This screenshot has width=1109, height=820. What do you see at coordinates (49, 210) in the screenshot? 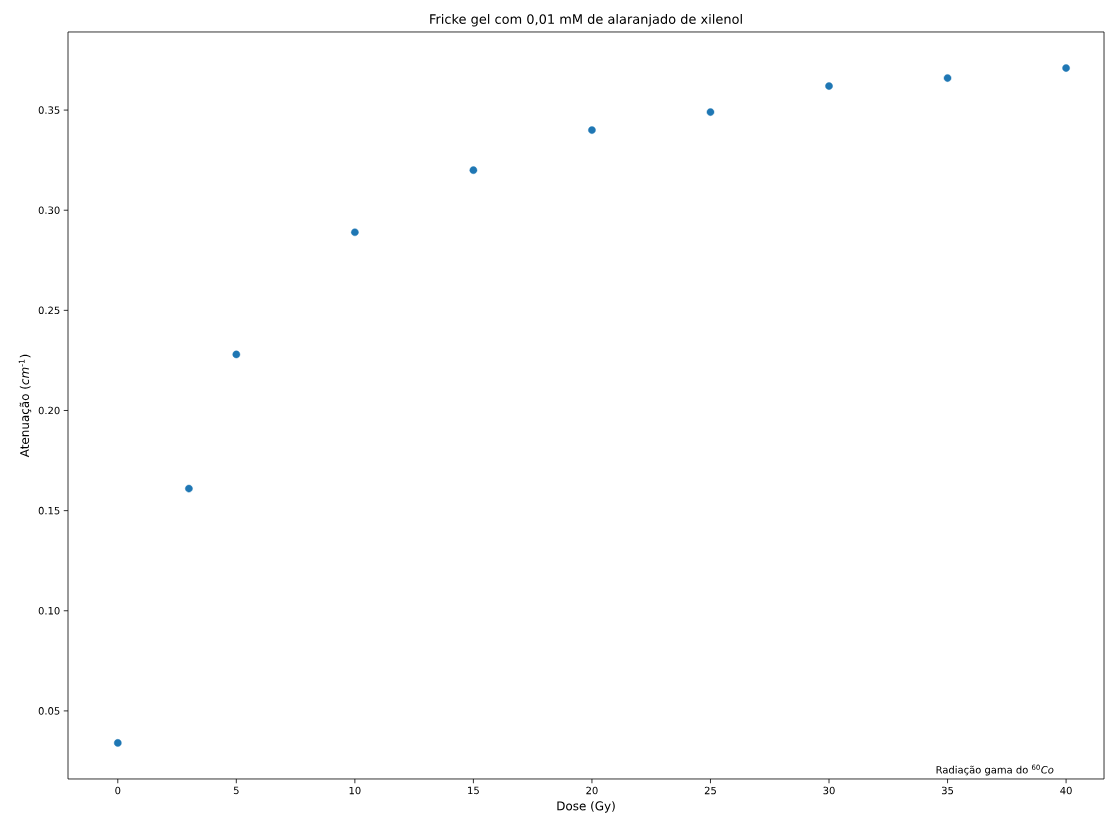
I see `y-tick-label: 0.30` at bounding box center [49, 210].